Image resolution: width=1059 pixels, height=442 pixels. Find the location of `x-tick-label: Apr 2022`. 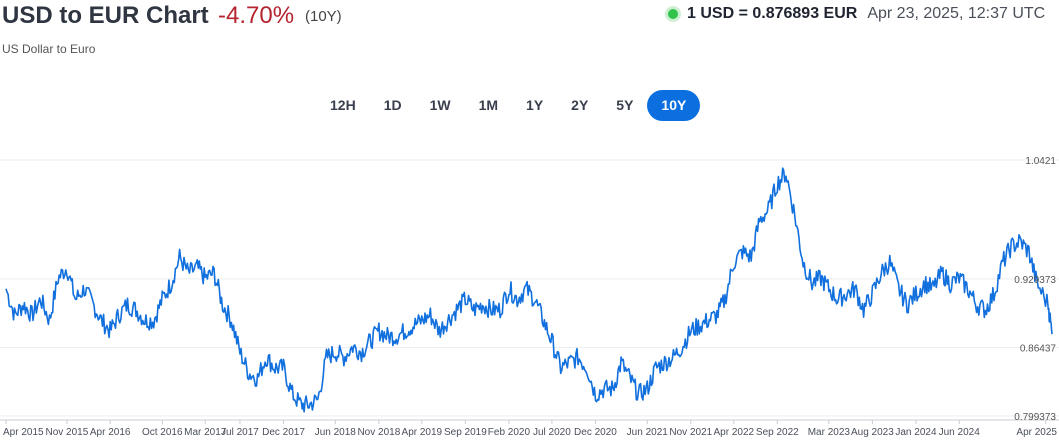

x-tick-label: Apr 2022 is located at coordinates (733, 432).